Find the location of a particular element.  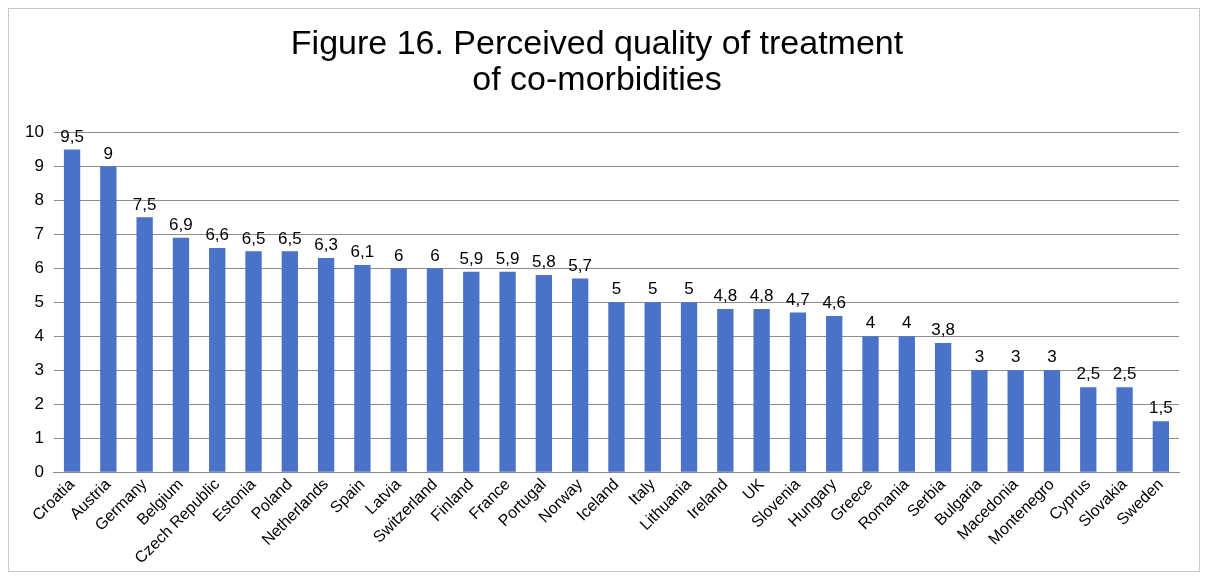

y-tick-label: 4 is located at coordinates (39, 335).